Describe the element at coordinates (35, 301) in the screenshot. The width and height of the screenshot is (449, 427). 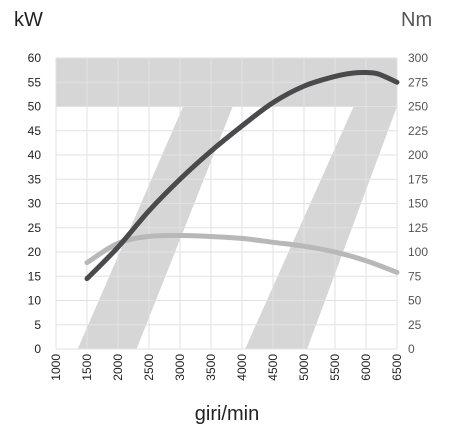
I see `left-tick-label: 10` at that location.